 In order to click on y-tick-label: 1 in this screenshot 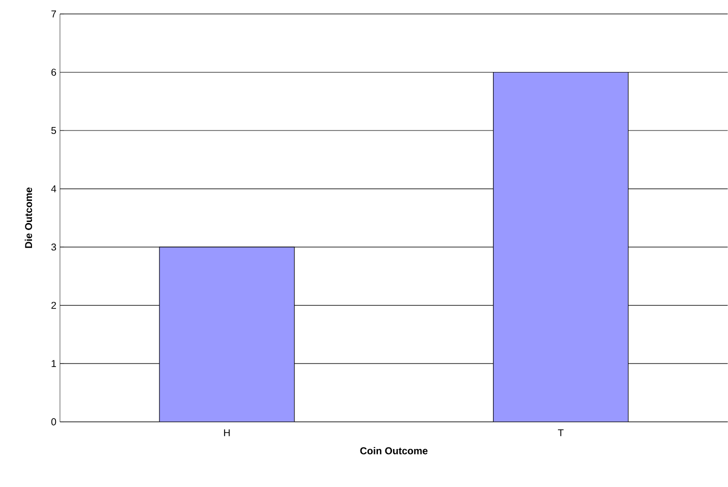, I will do `click(54, 364)`.